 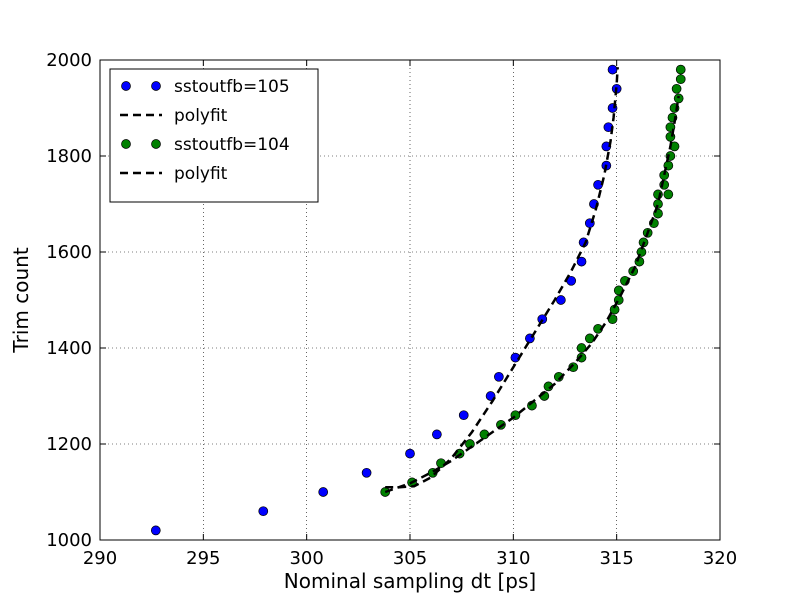 What do you see at coordinates (306, 558) in the screenshot?
I see `x-tick-label: 300` at bounding box center [306, 558].